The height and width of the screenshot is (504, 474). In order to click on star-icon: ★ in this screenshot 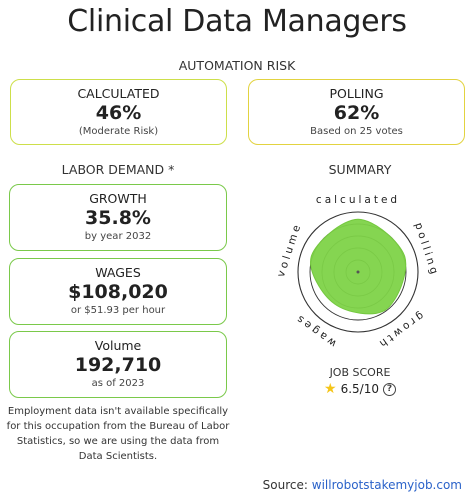, I will do `click(330, 389)`.